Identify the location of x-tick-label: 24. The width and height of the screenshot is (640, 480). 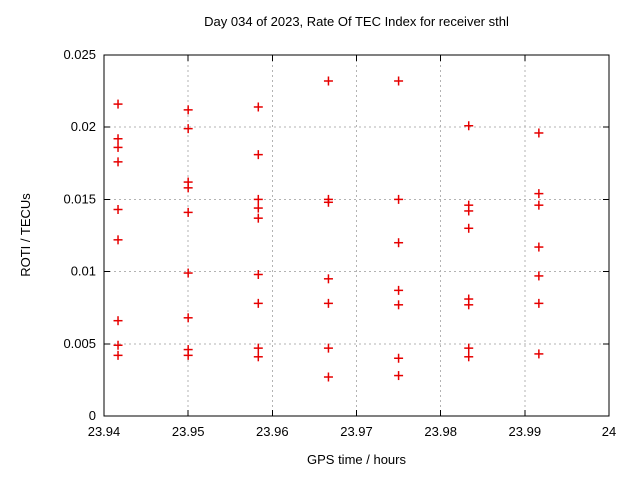
(609, 431).